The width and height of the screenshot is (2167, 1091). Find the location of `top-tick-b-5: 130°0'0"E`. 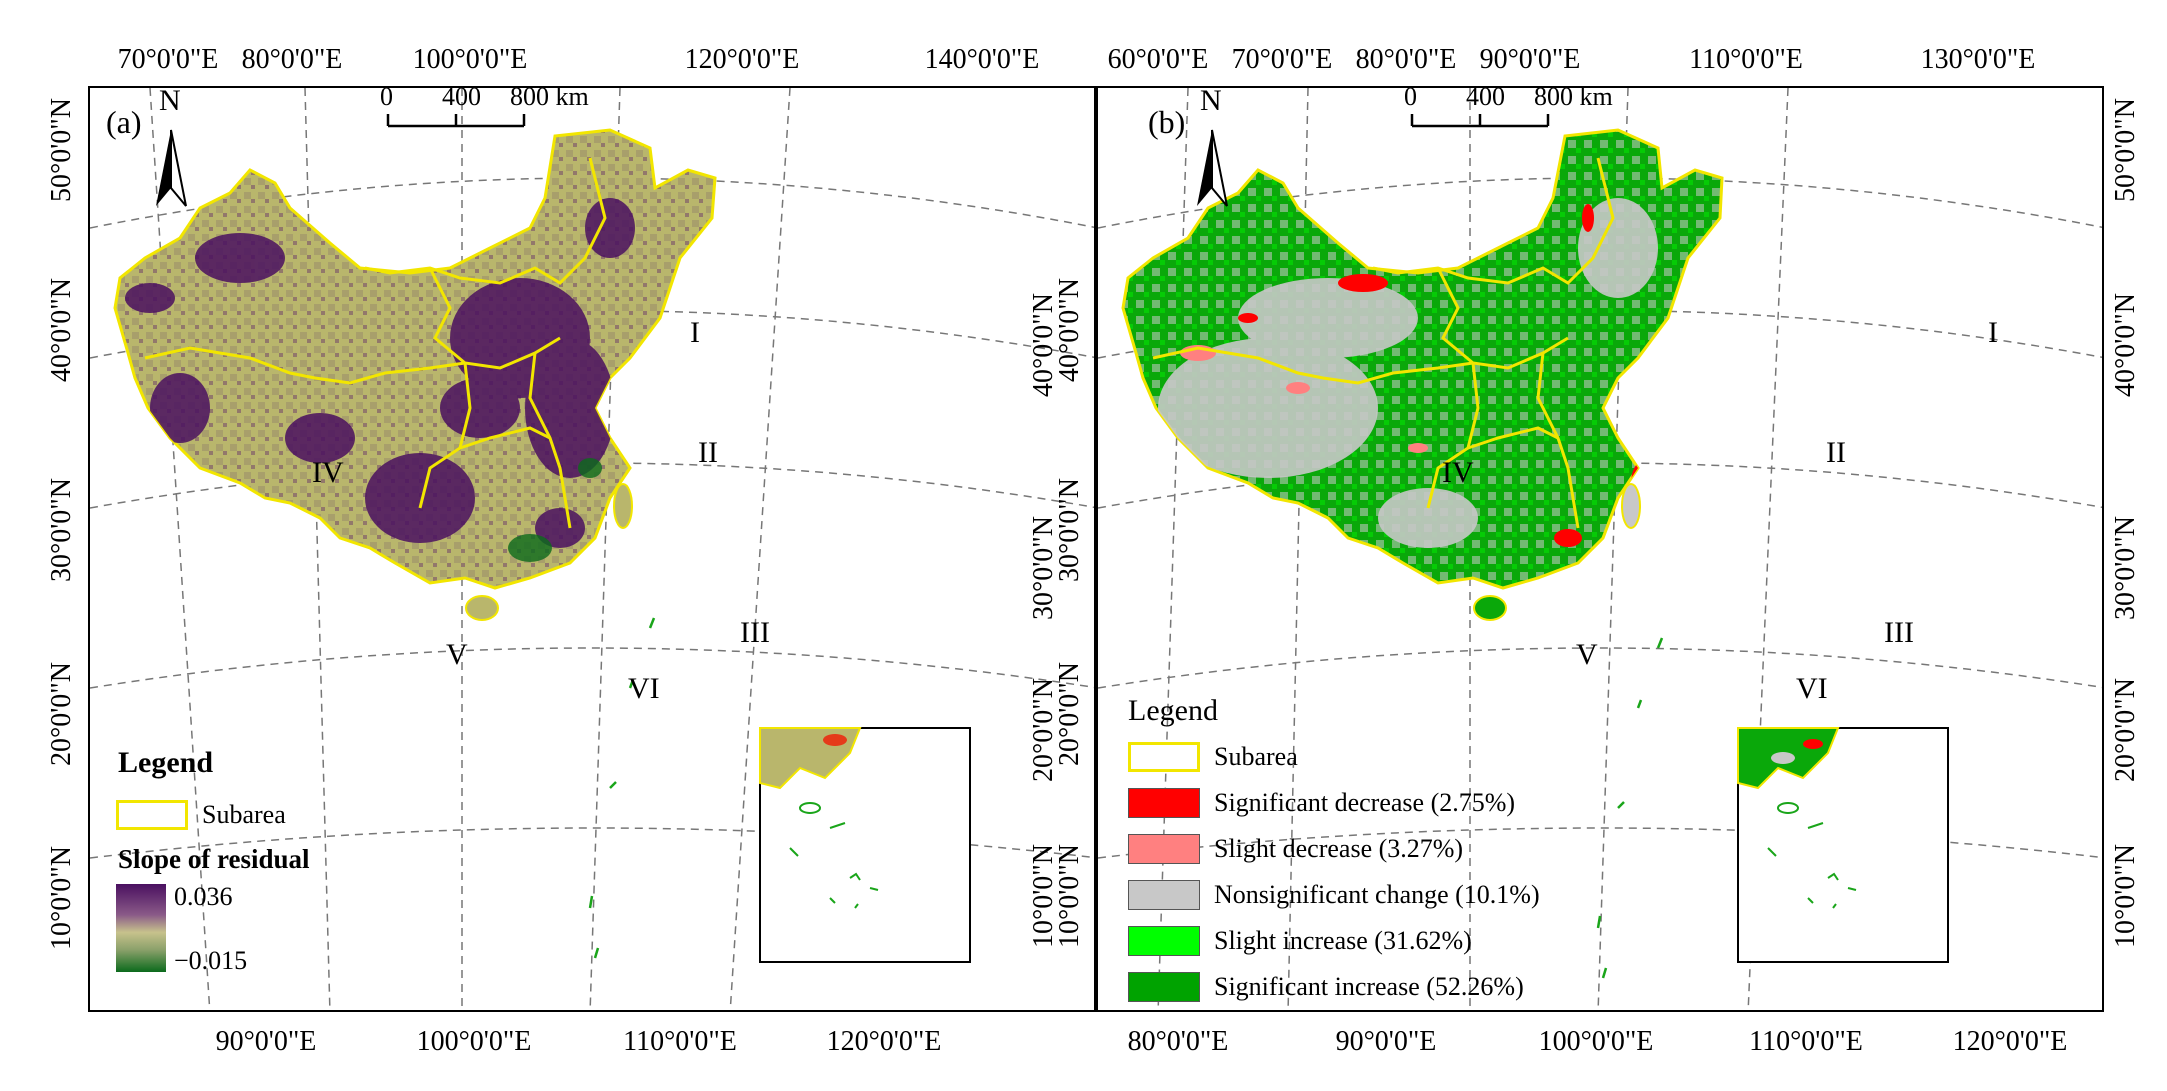

top-tick-b-5: 130°0'0"E is located at coordinates (1978, 59).